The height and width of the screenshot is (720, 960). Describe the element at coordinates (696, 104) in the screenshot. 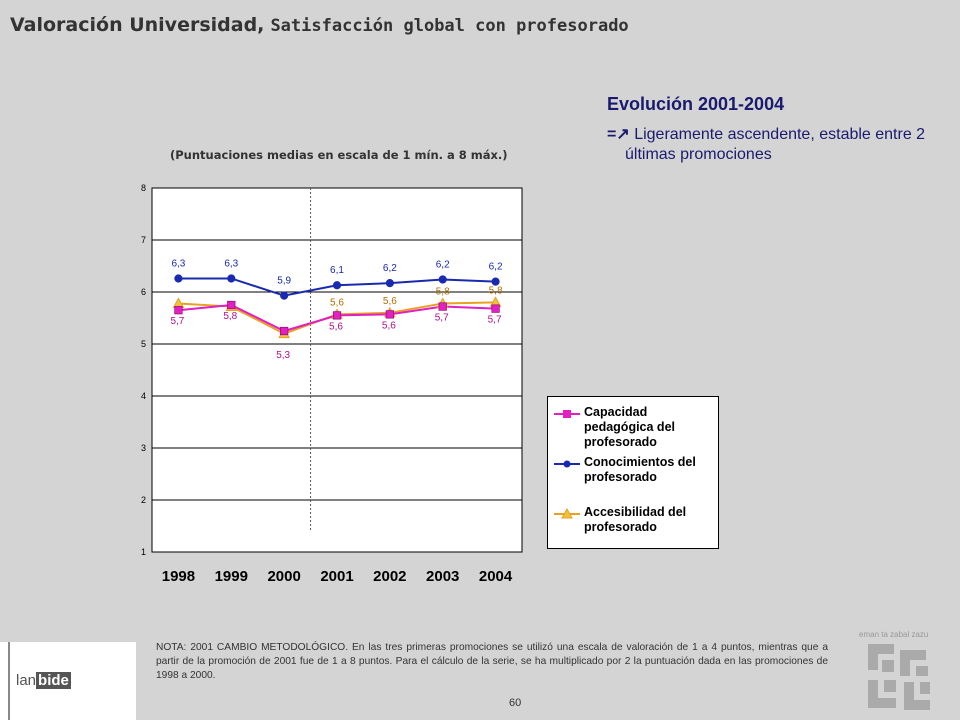

I see `evolution-title: Evolución 2001-2004` at that location.